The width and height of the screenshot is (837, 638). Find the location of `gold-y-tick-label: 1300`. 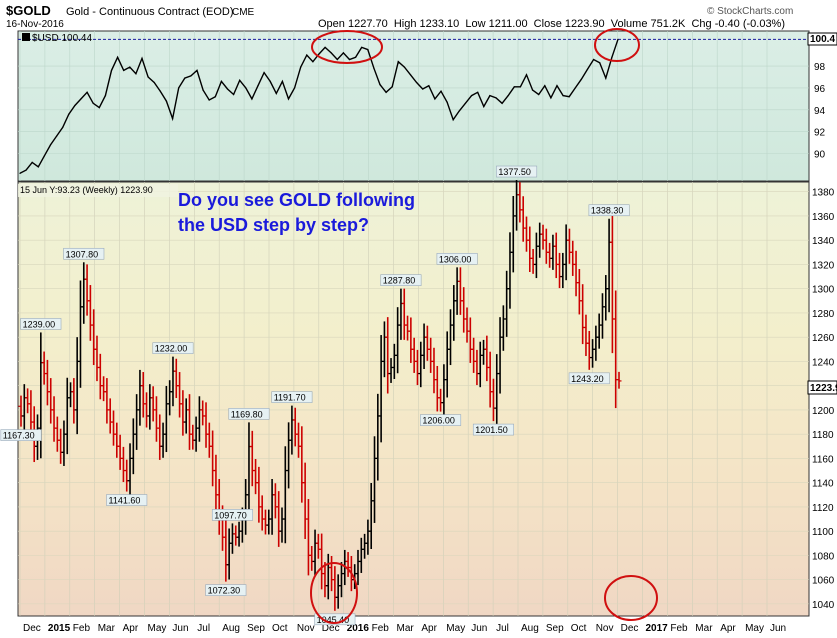

gold-y-tick-label: 1300 is located at coordinates (823, 290).